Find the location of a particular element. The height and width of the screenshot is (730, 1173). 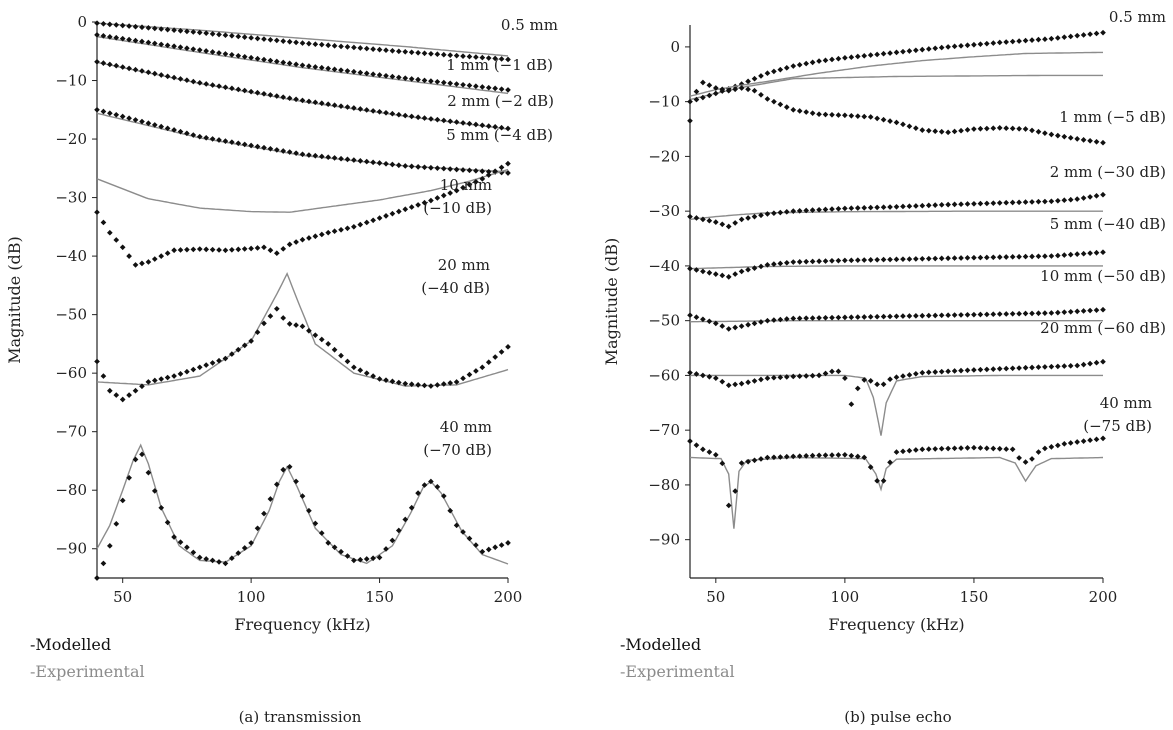

experimental-line is located at coordinates (896, 215).